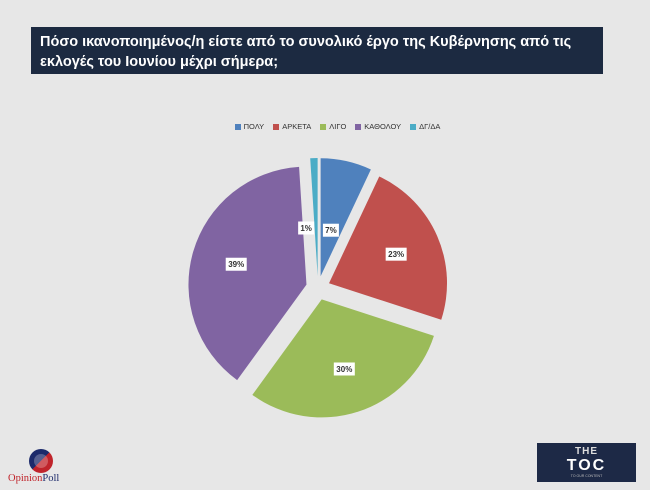 The width and height of the screenshot is (650, 490). What do you see at coordinates (41, 461) in the screenshot?
I see `opinion-poll-logo-icon` at bounding box center [41, 461].